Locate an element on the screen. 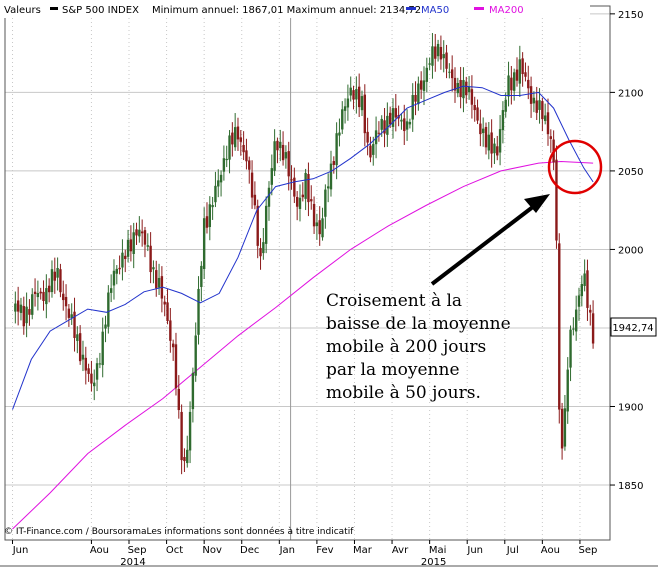  x-tick-label-7: Fev is located at coordinates (324, 550).